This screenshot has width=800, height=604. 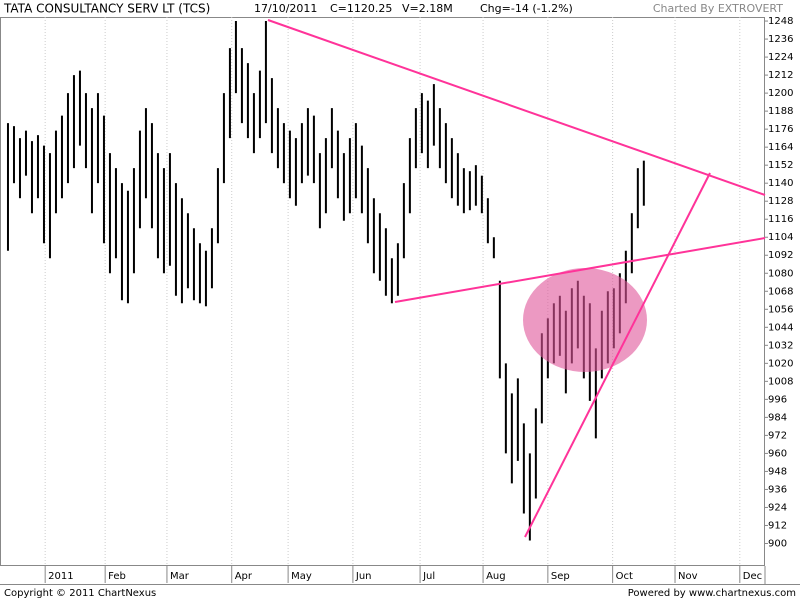 What do you see at coordinates (780, 39) in the screenshot?
I see `y-tick-label: 1236` at bounding box center [780, 39].